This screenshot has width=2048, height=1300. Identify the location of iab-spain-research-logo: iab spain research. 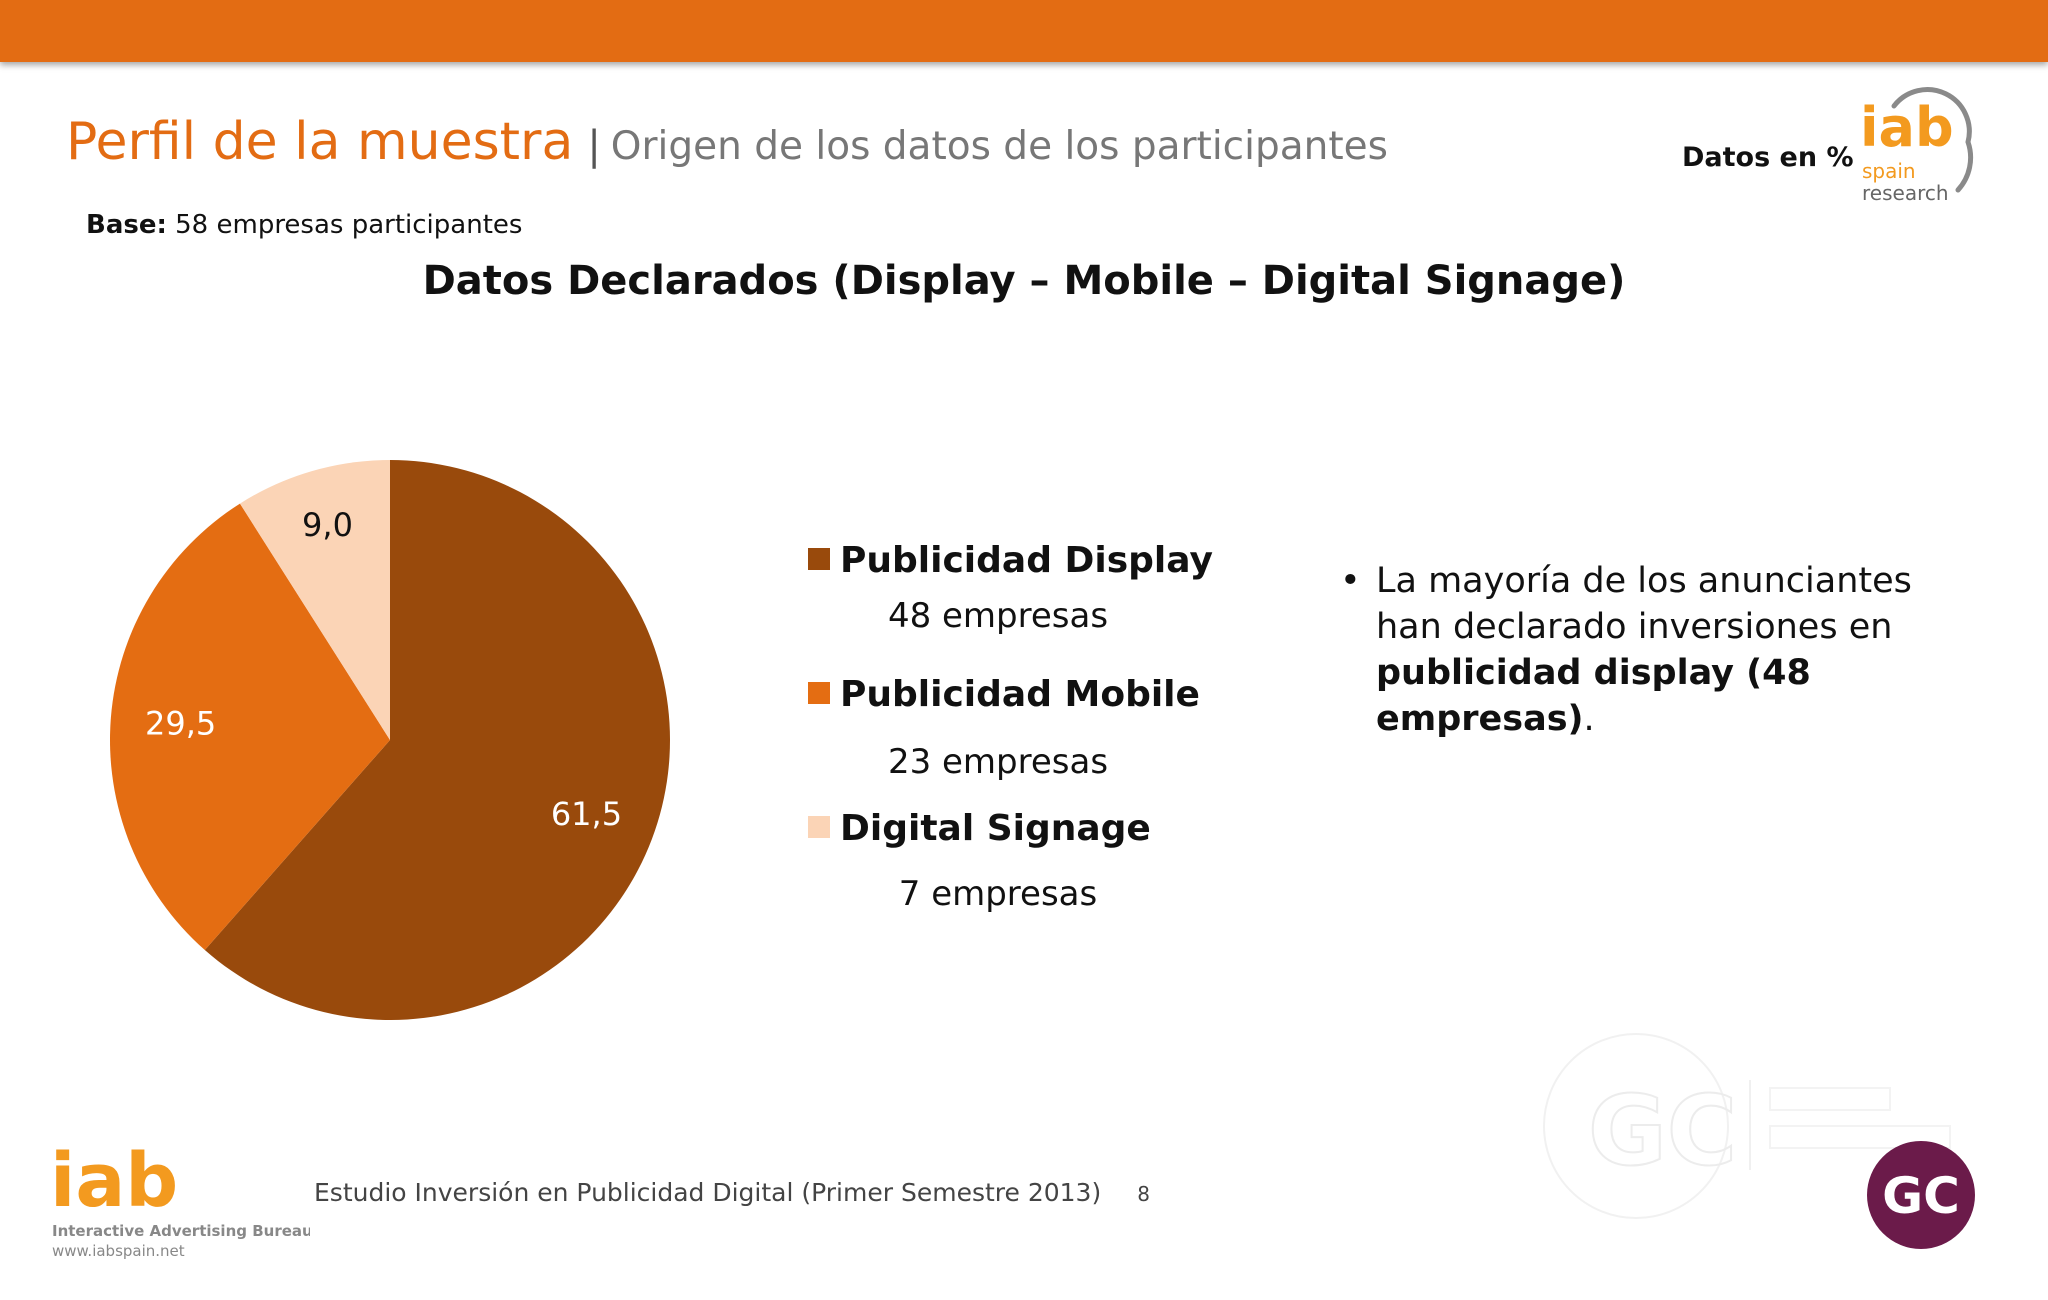
(1917, 146).